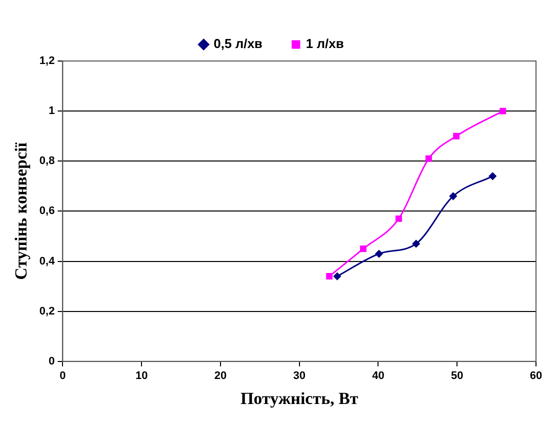  I want to click on x-tick-label: 30, so click(299, 376).